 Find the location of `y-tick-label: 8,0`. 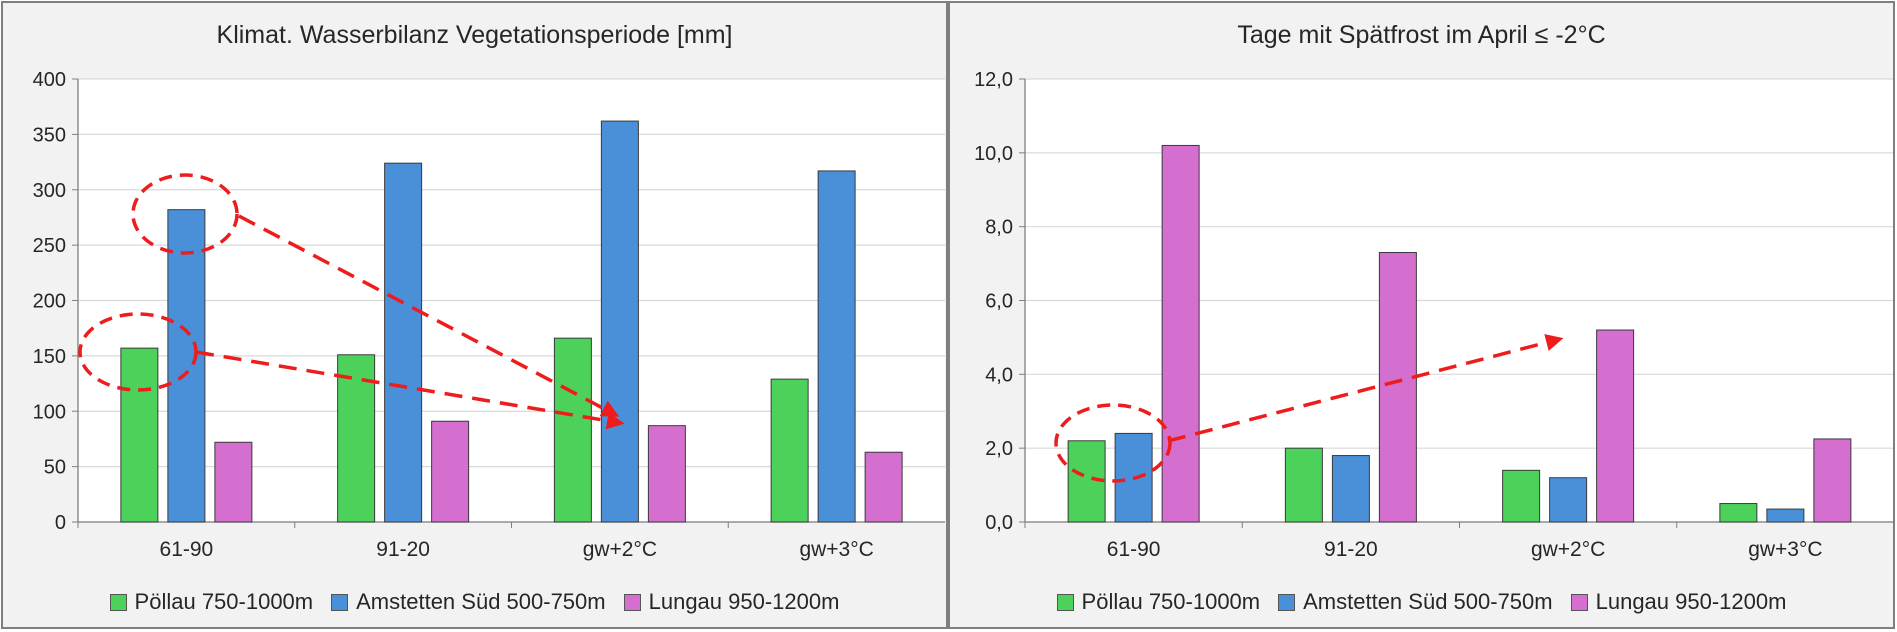

y-tick-label: 8,0 is located at coordinates (999, 228).